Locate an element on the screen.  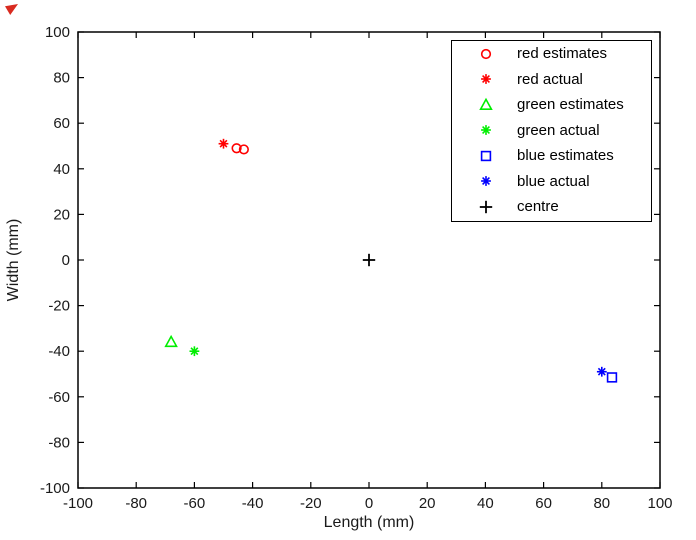
legend-item: red actual is located at coordinates (551, 80).